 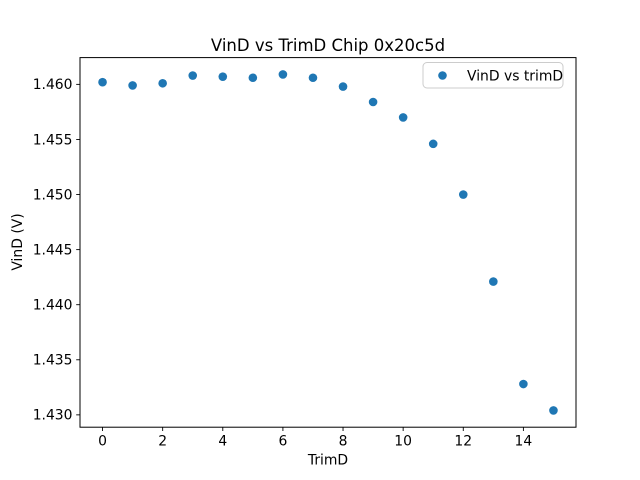 What do you see at coordinates (463, 442) in the screenshot?
I see `x-tick-label: 12` at bounding box center [463, 442].